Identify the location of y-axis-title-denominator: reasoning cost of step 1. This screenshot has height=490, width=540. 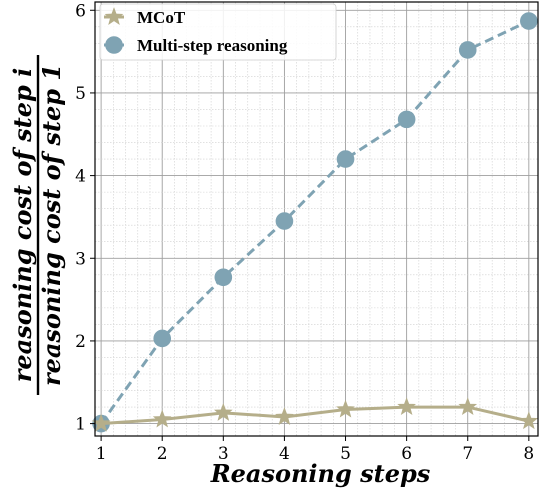
(51, 225).